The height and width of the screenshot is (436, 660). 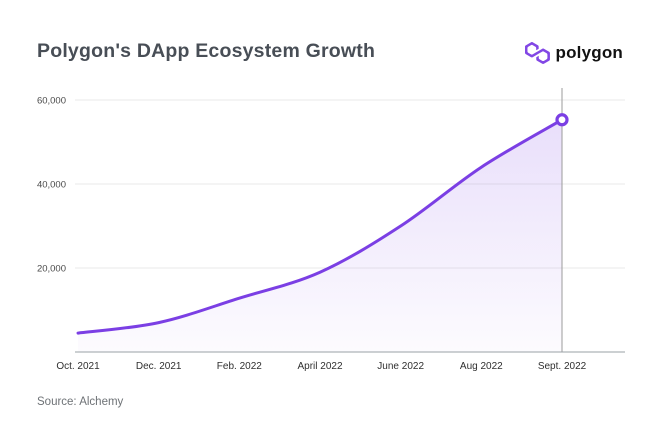 What do you see at coordinates (239, 366) in the screenshot?
I see `x-axis-tick-label: Feb. 2022` at bounding box center [239, 366].